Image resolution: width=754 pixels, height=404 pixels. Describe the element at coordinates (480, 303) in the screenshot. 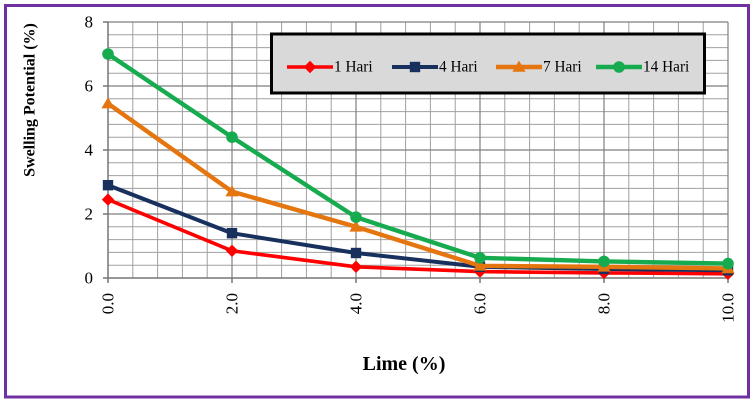

I see `svg-text: 6.0` at that location.